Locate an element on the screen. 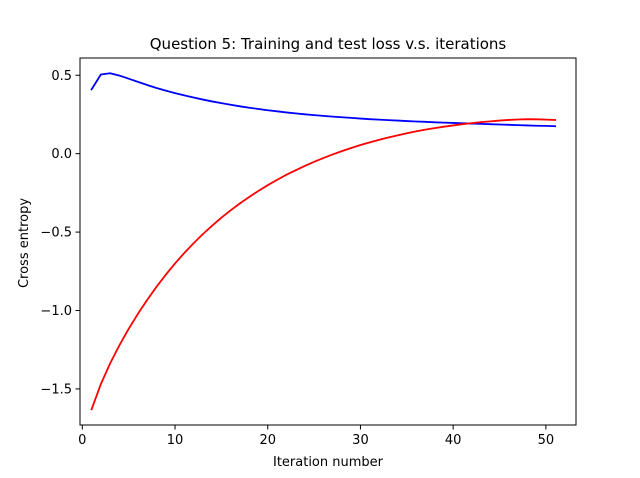 The height and width of the screenshot is (478, 640). y-tick-label: −1.5 is located at coordinates (56, 389).